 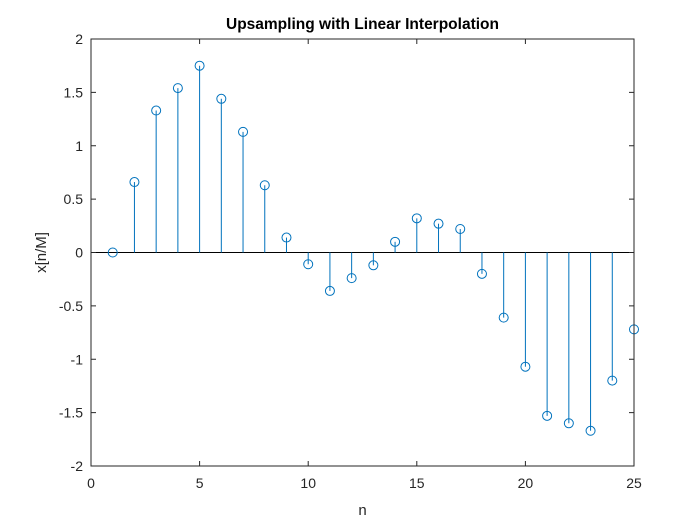 What do you see at coordinates (526, 483) in the screenshot?
I see `x-tick-label: 20` at bounding box center [526, 483].